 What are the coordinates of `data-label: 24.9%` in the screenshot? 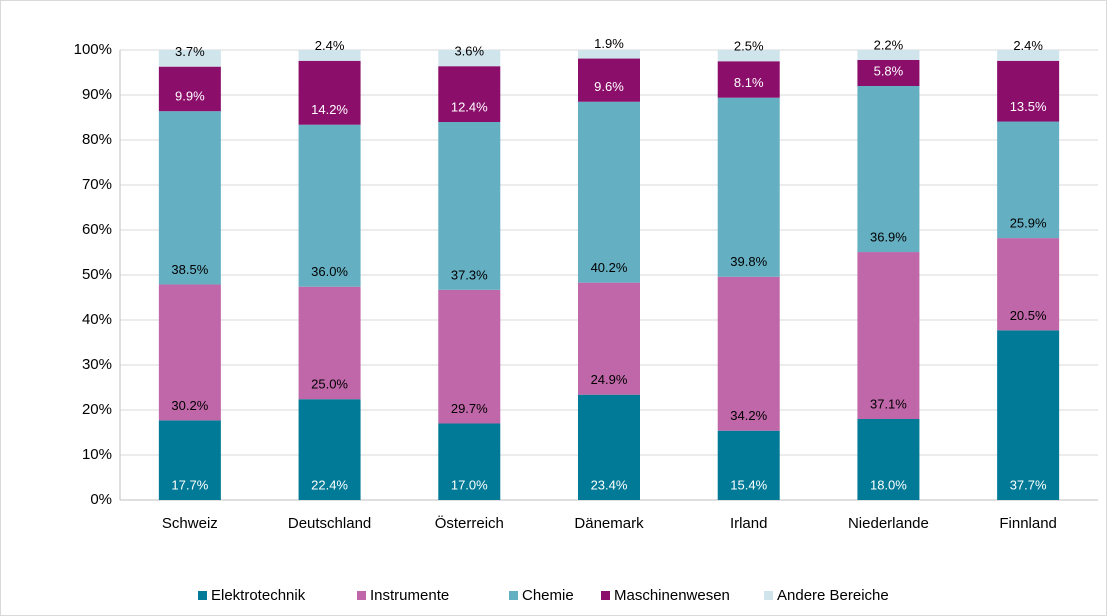 It's located at (609, 379).